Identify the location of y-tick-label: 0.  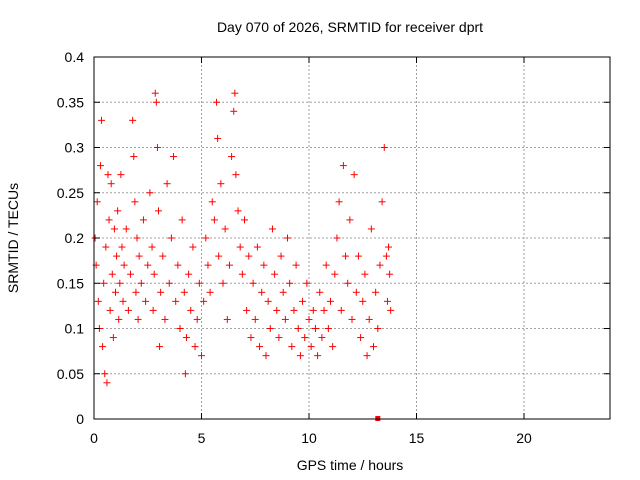
(80, 419).